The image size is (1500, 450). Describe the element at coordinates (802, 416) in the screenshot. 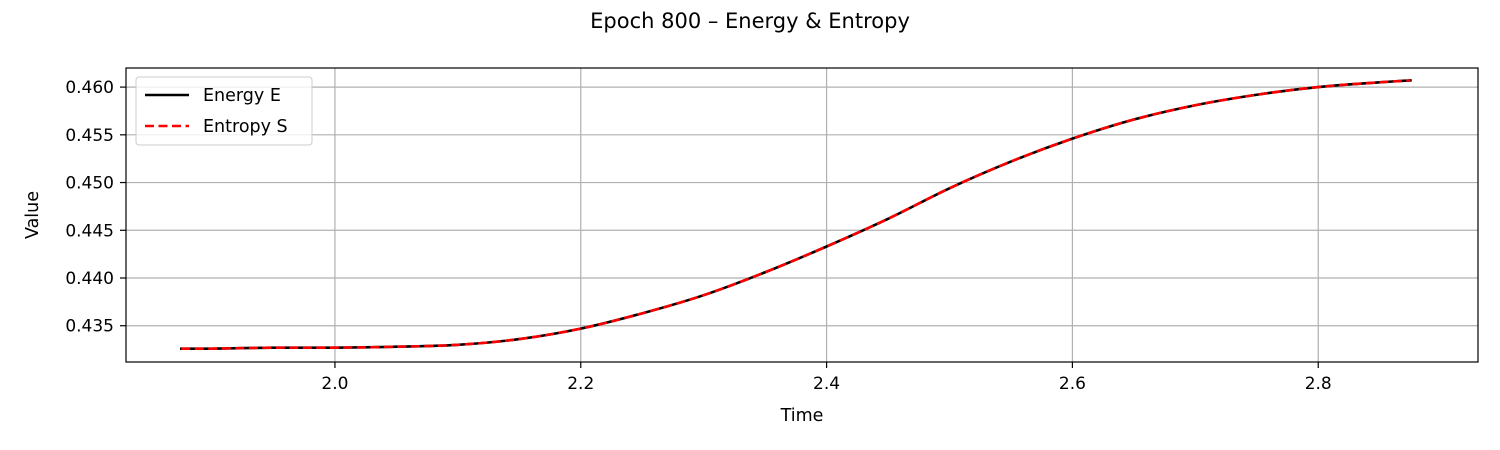

I see `x-axis-label: Time` at that location.